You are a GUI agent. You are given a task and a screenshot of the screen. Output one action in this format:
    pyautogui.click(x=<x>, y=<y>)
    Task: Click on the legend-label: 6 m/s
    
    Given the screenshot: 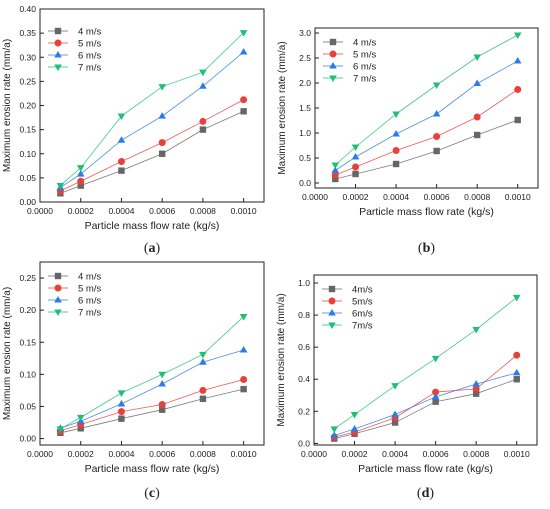 What is the action you would take?
    pyautogui.click(x=364, y=67)
    